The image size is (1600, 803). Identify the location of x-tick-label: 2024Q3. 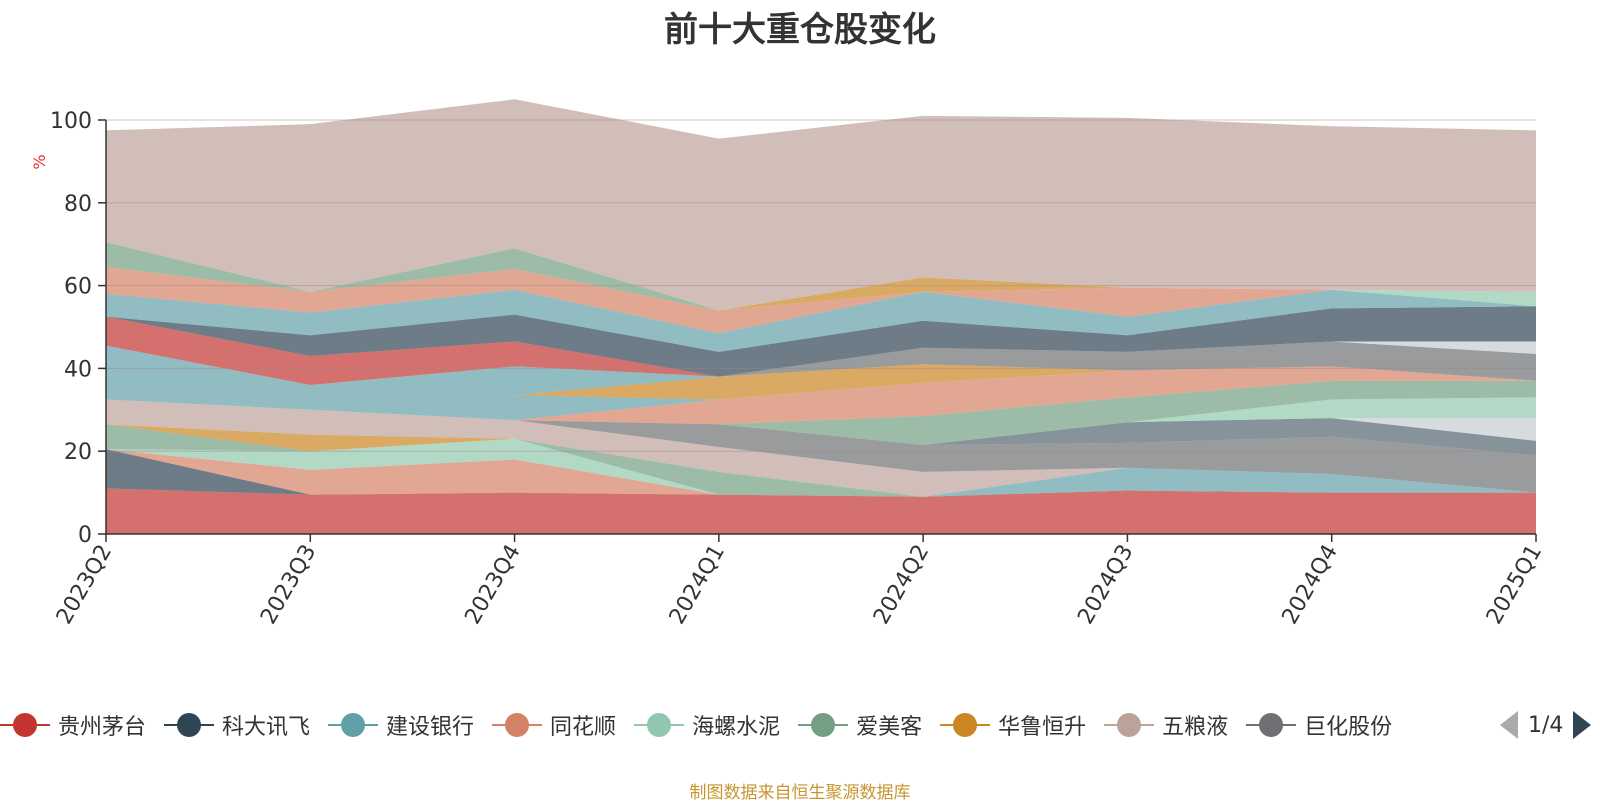
(1105, 585).